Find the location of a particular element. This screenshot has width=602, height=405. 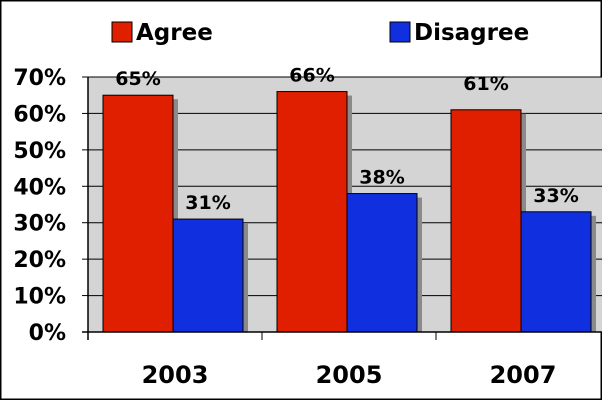

bar-disagree-2003 is located at coordinates (208, 275).